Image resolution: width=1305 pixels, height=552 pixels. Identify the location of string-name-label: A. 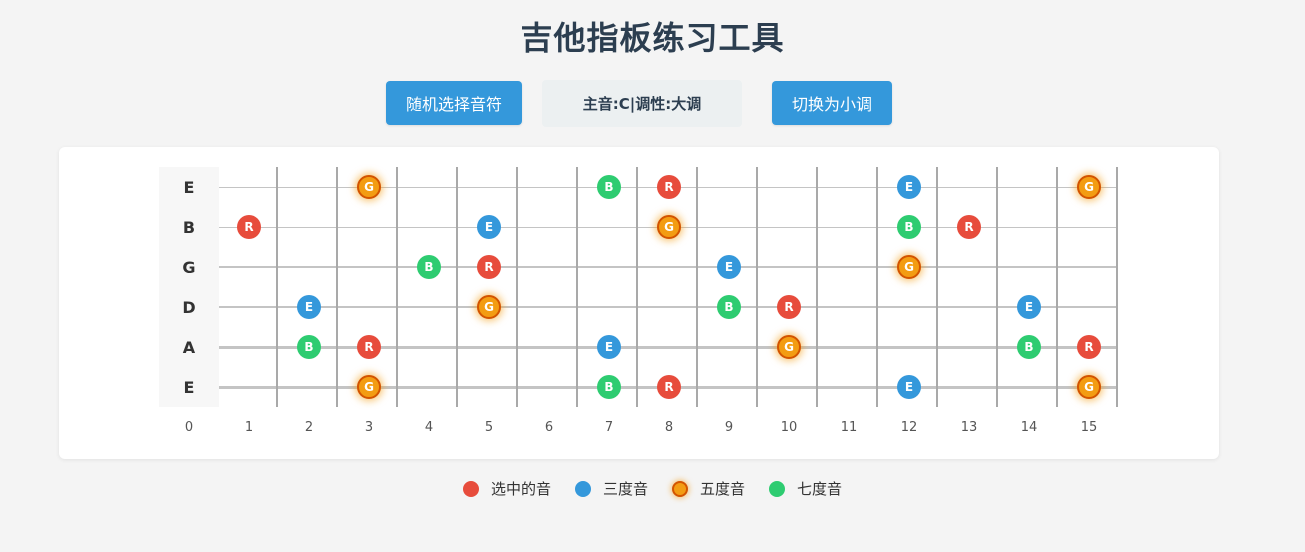
(189, 347).